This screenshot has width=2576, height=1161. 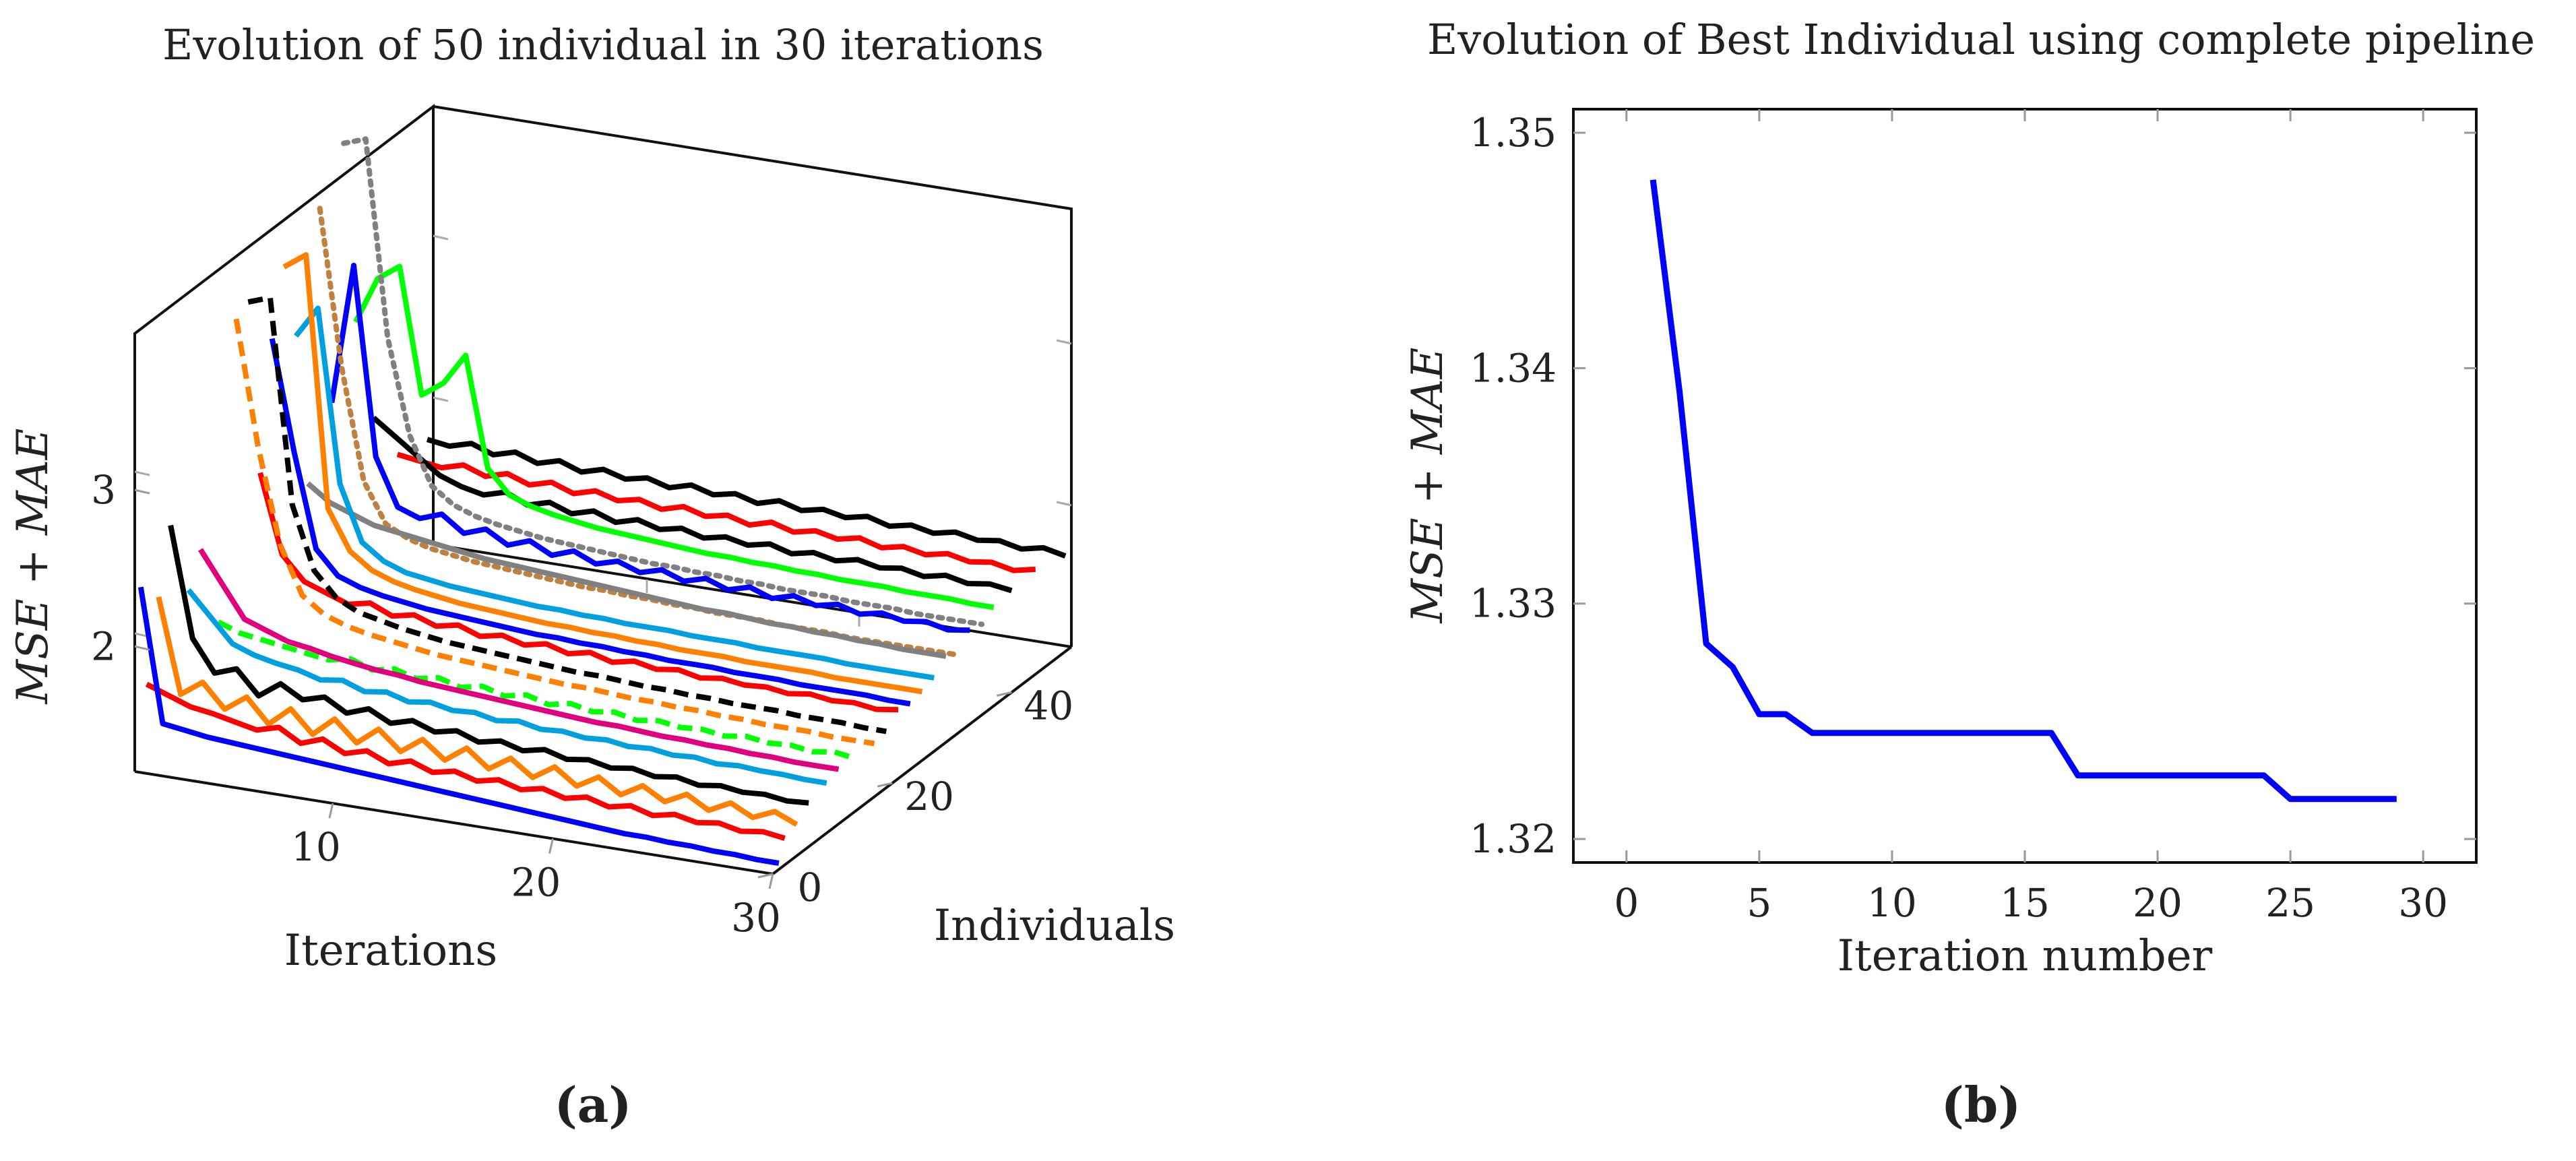 I want to click on x-tick-label: 5, so click(x=1759, y=903).